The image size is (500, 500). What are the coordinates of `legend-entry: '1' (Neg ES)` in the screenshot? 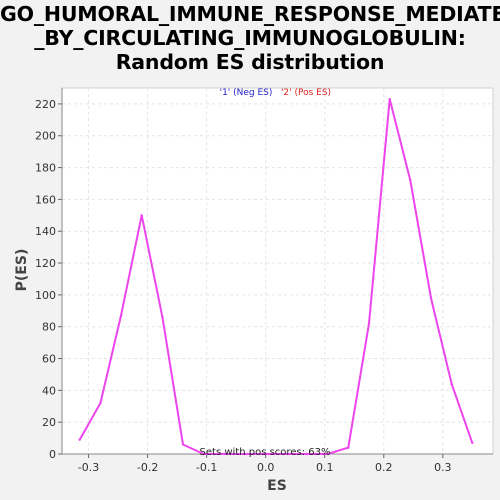 It's located at (246, 93).